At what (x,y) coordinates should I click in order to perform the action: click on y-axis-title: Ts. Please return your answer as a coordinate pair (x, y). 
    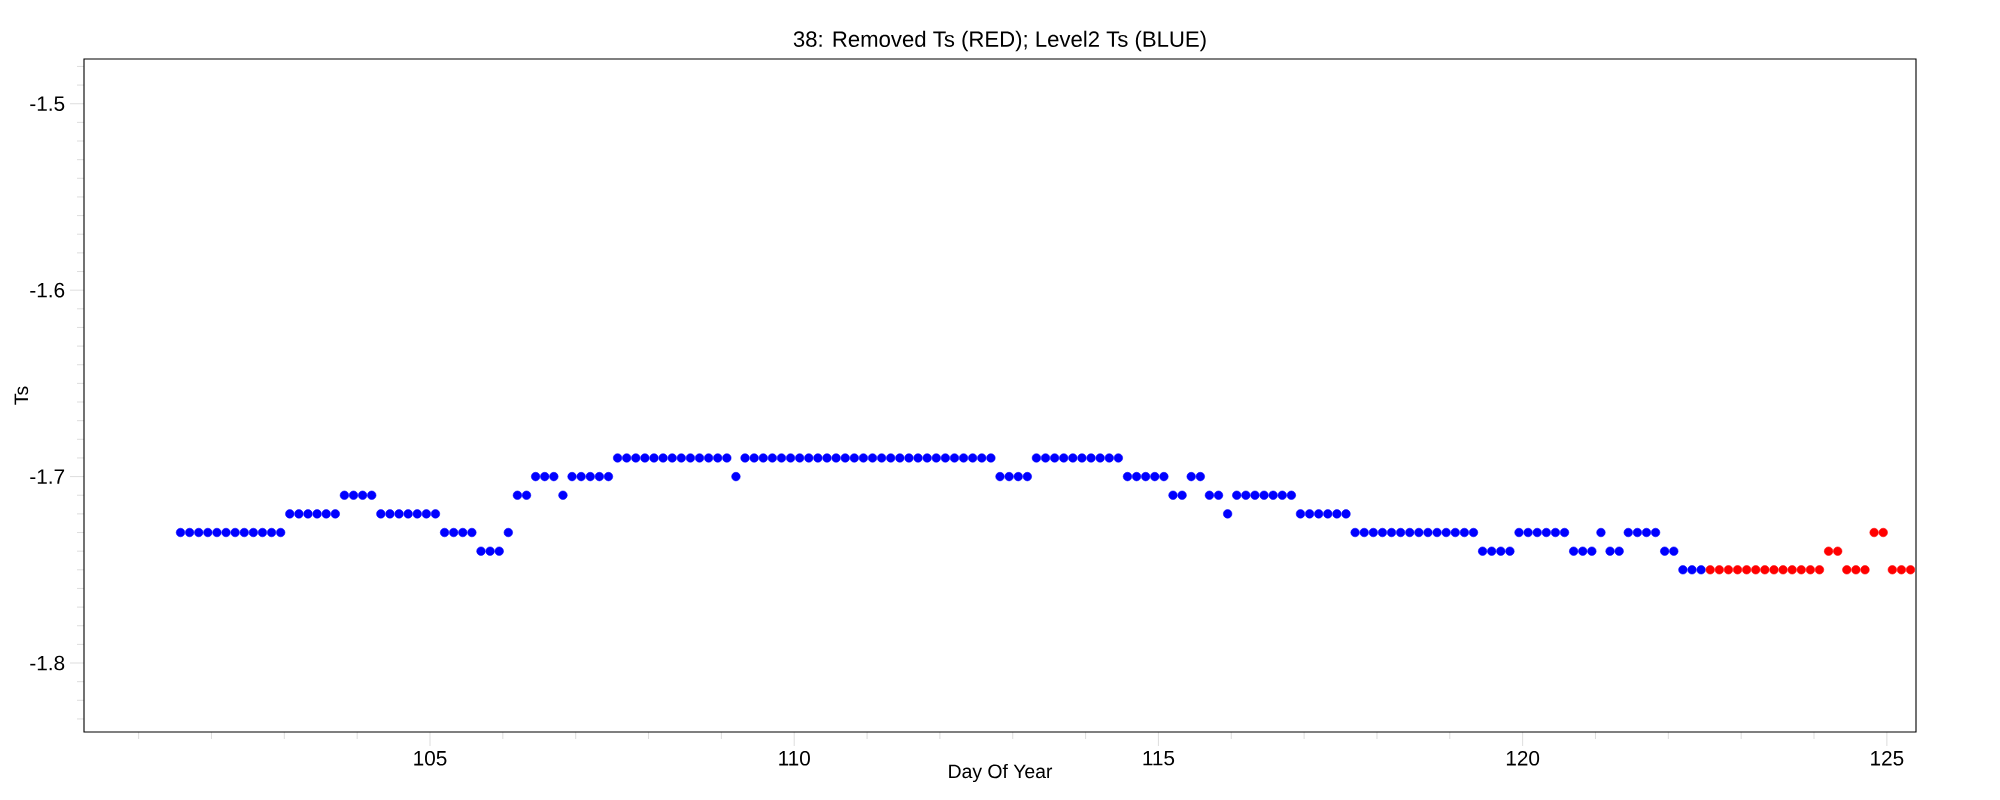
    Looking at the image, I should click on (21, 395).